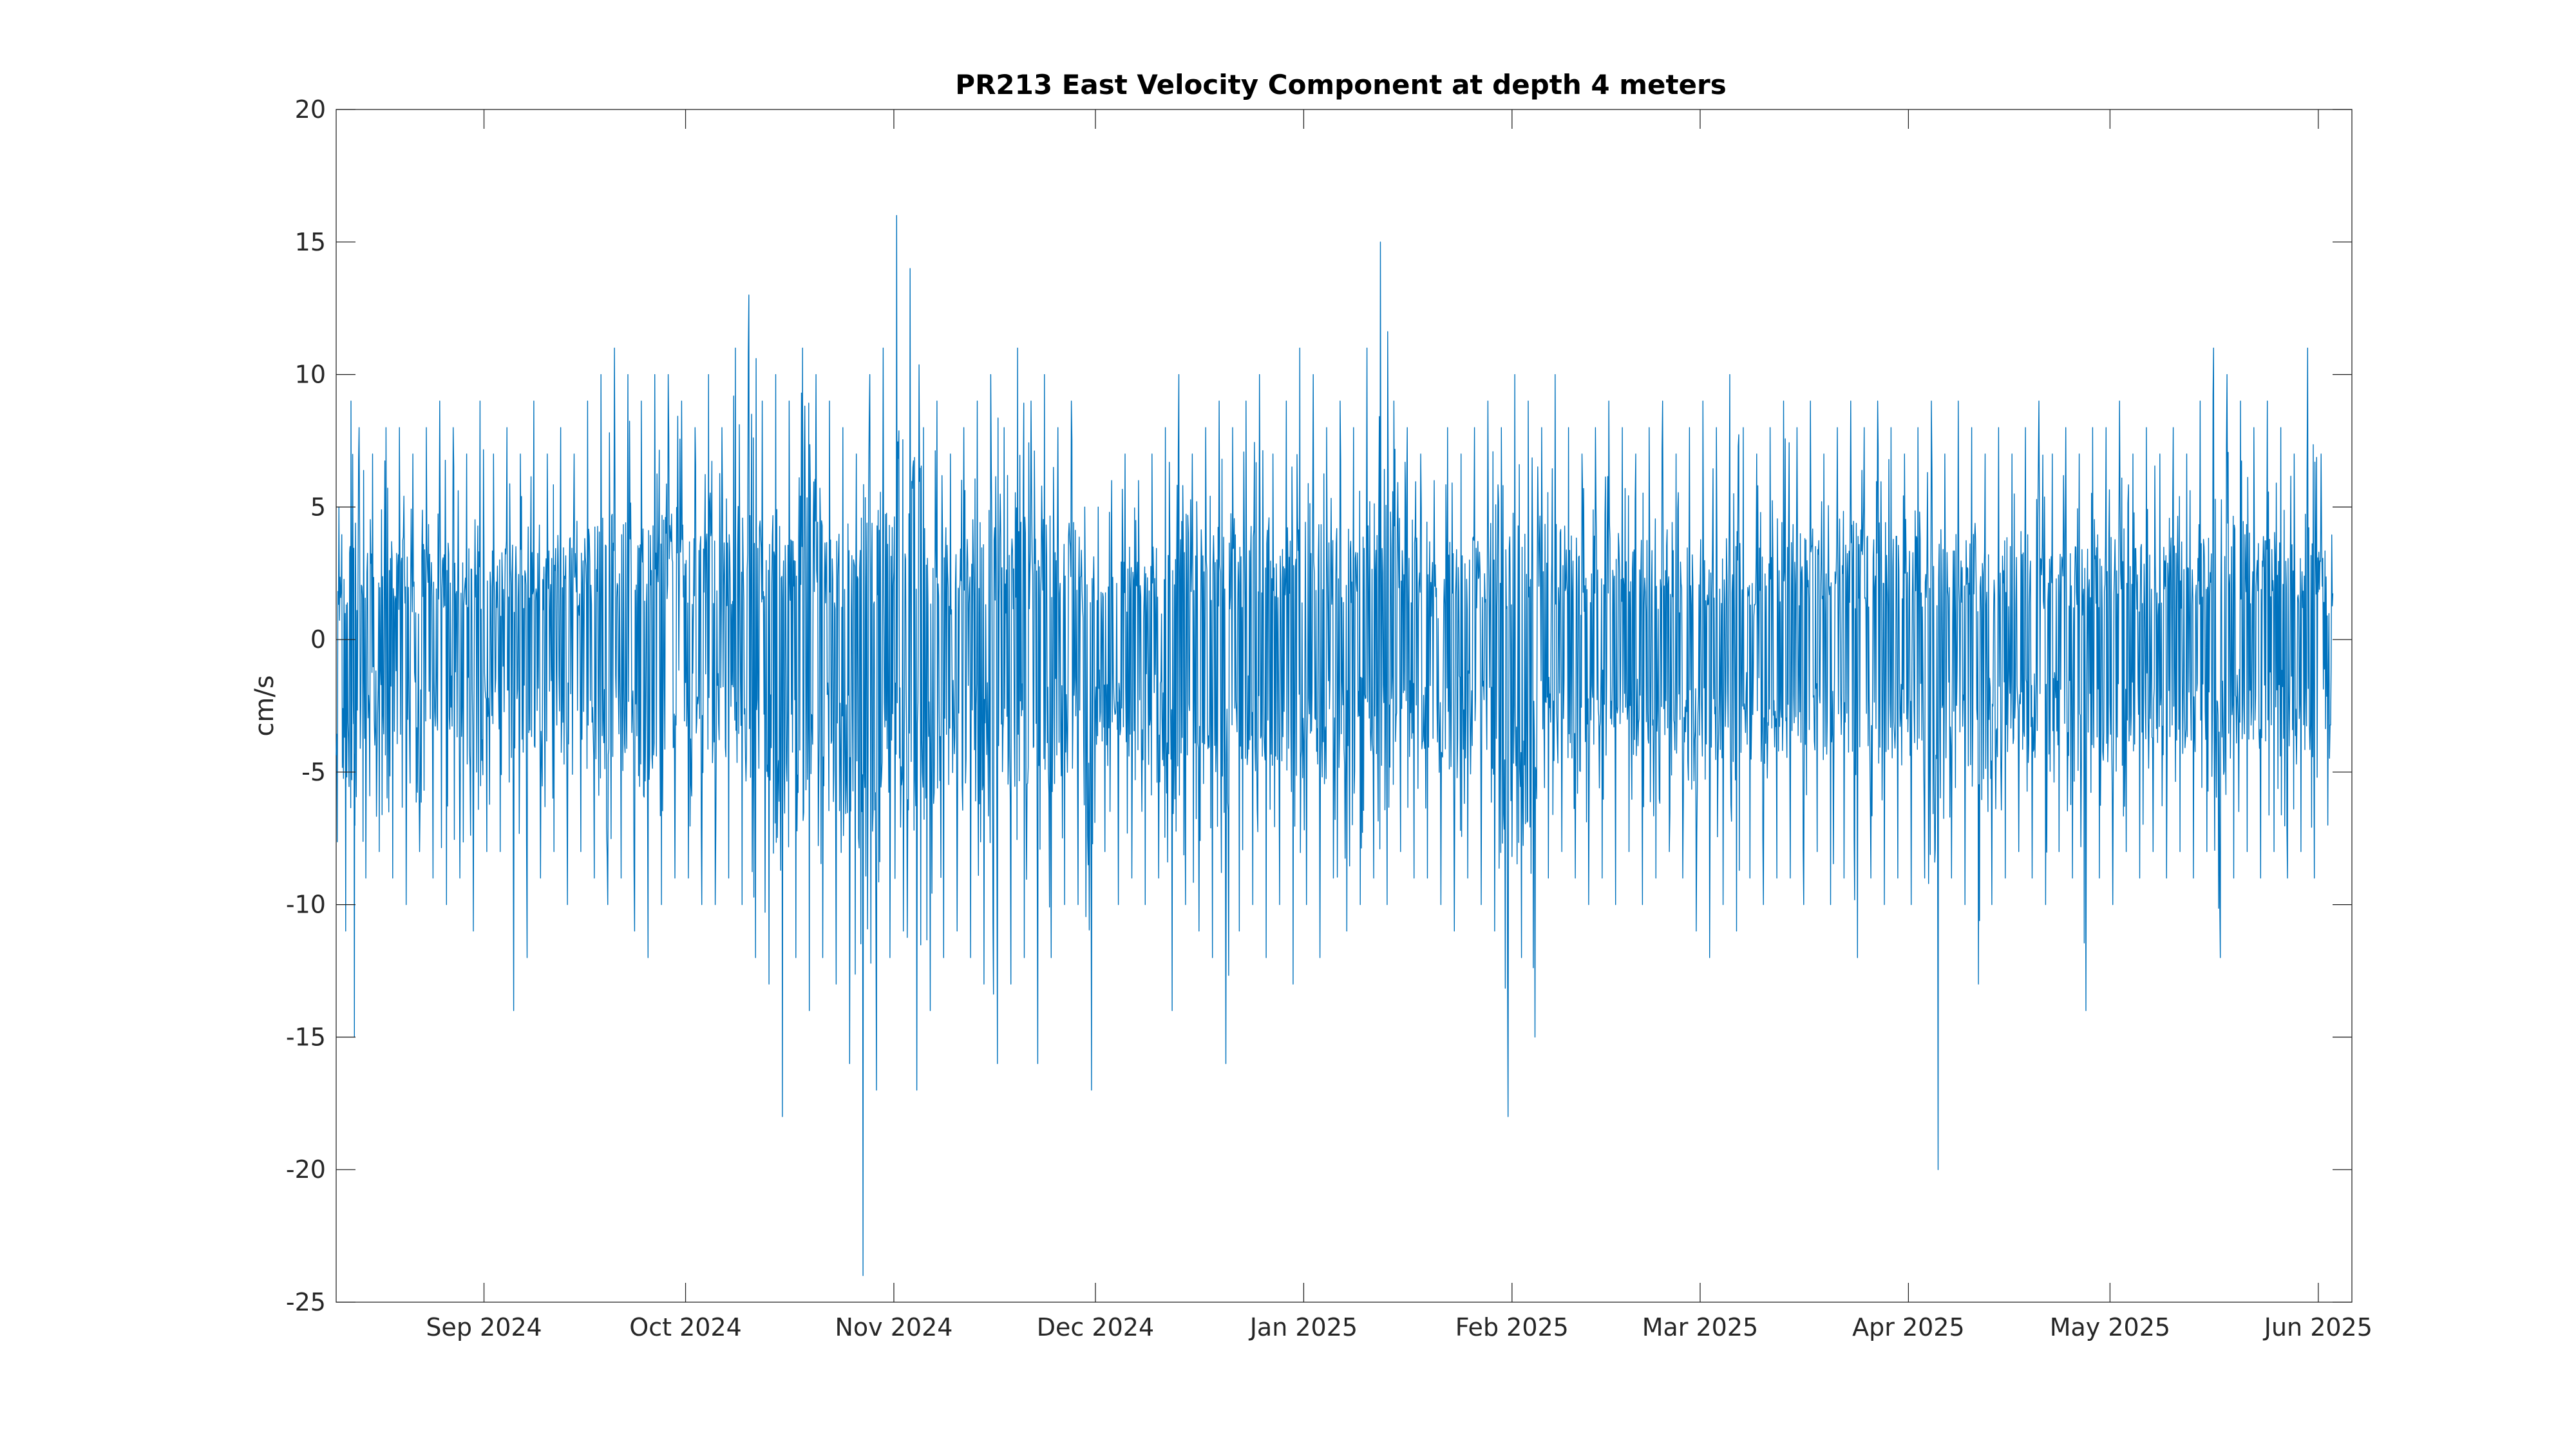 The image size is (2576, 1449). I want to click on y-tick-label: 20, so click(310, 109).